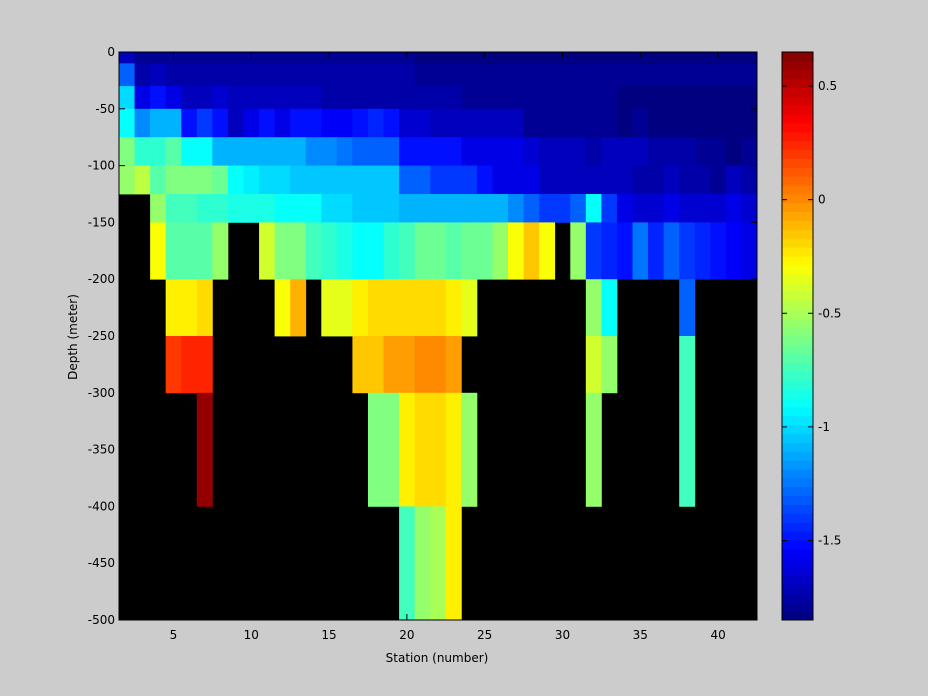 The height and width of the screenshot is (696, 928). I want to click on x-tick-label: 25, so click(484, 635).